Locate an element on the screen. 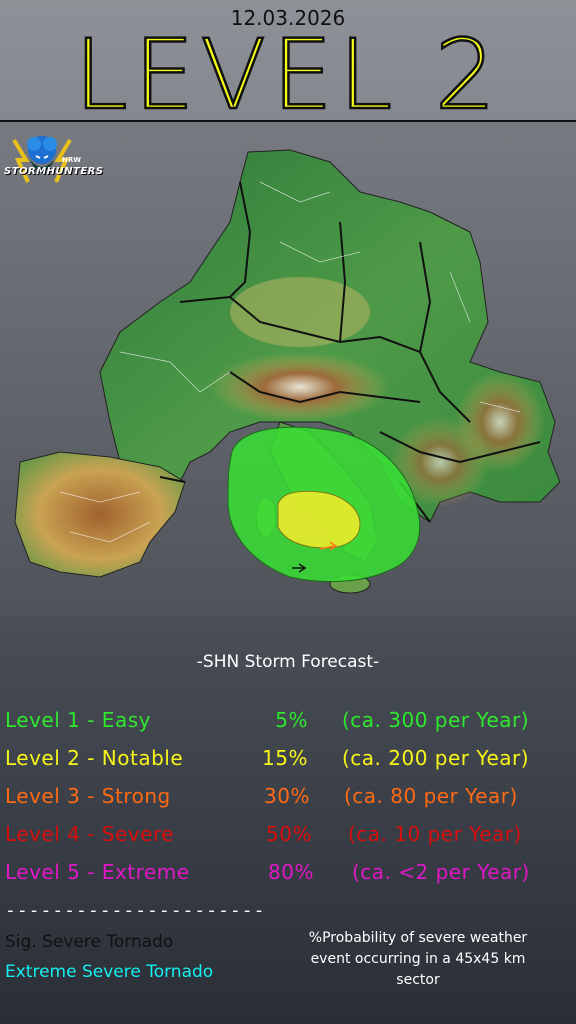  forecast-date: 12.03.2026 is located at coordinates (288, 18).